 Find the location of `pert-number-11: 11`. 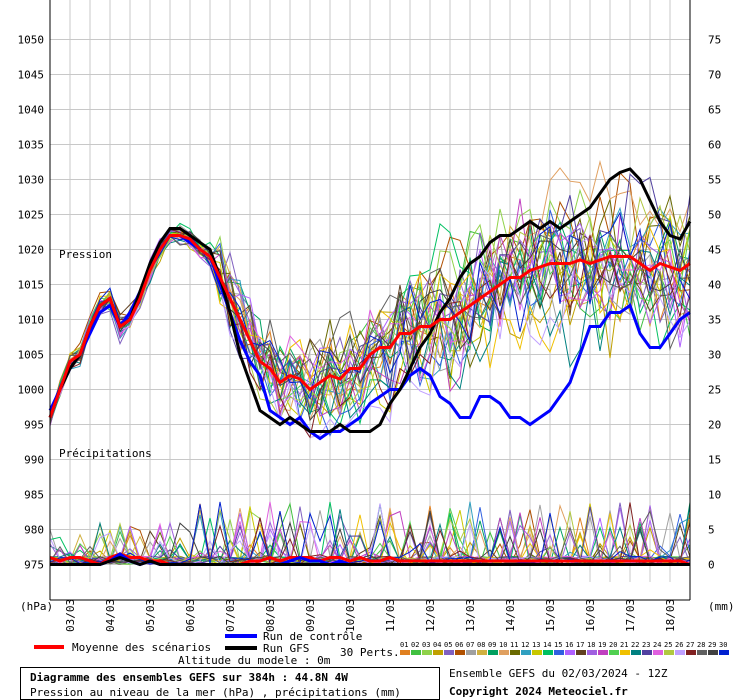

pert-number-11: 11 is located at coordinates (514, 645).